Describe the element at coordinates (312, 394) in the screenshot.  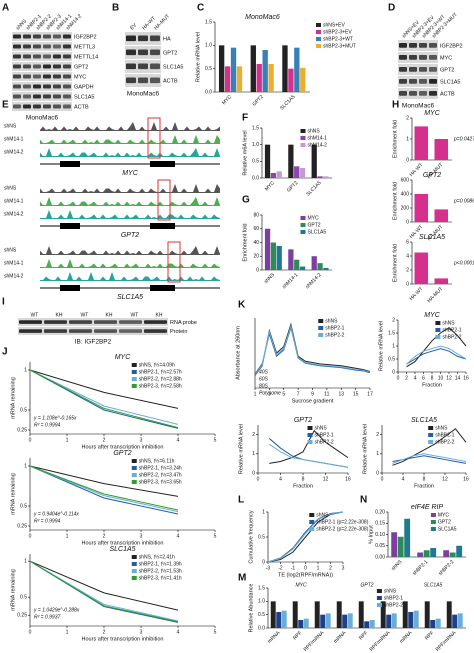
I see `x-tick-label: 9` at that location.